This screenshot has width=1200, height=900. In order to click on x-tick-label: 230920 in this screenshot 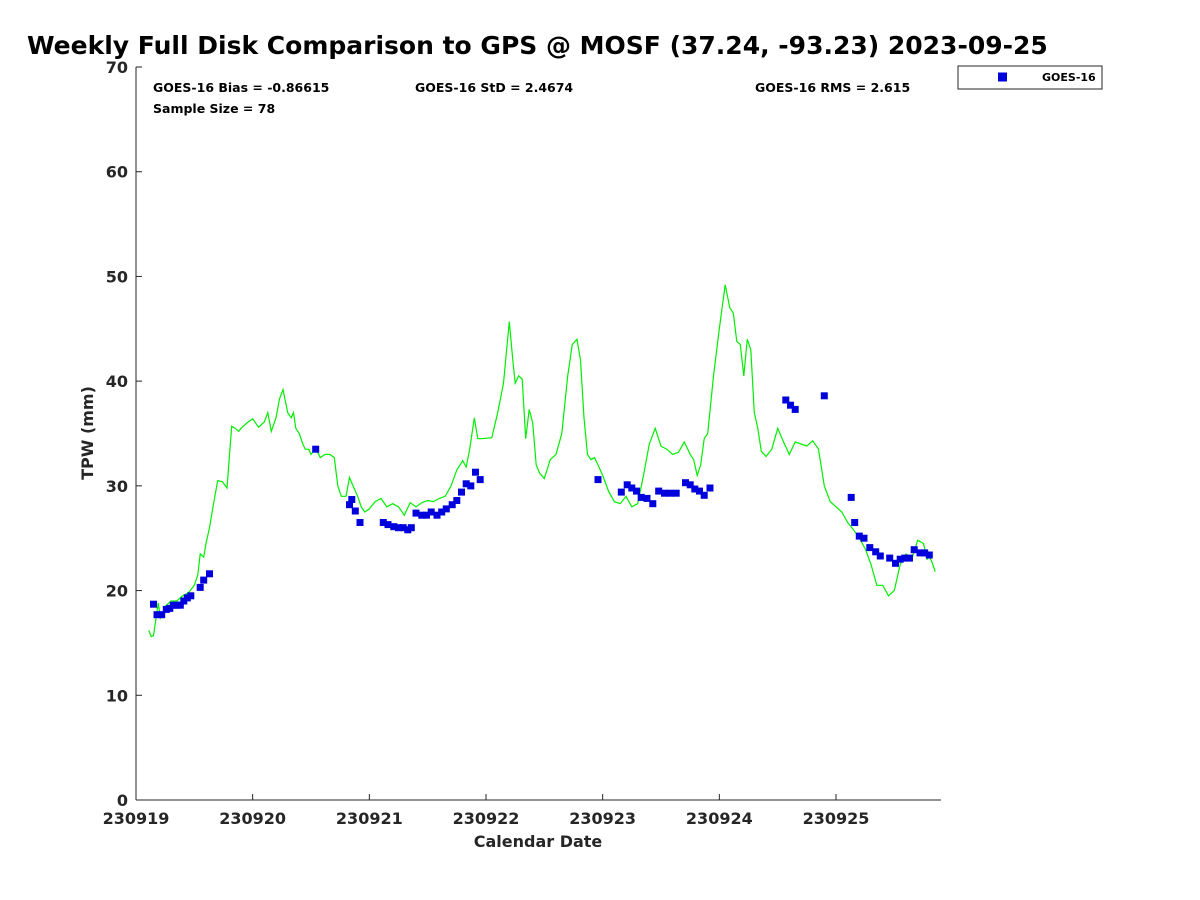, I will do `click(252, 818)`.